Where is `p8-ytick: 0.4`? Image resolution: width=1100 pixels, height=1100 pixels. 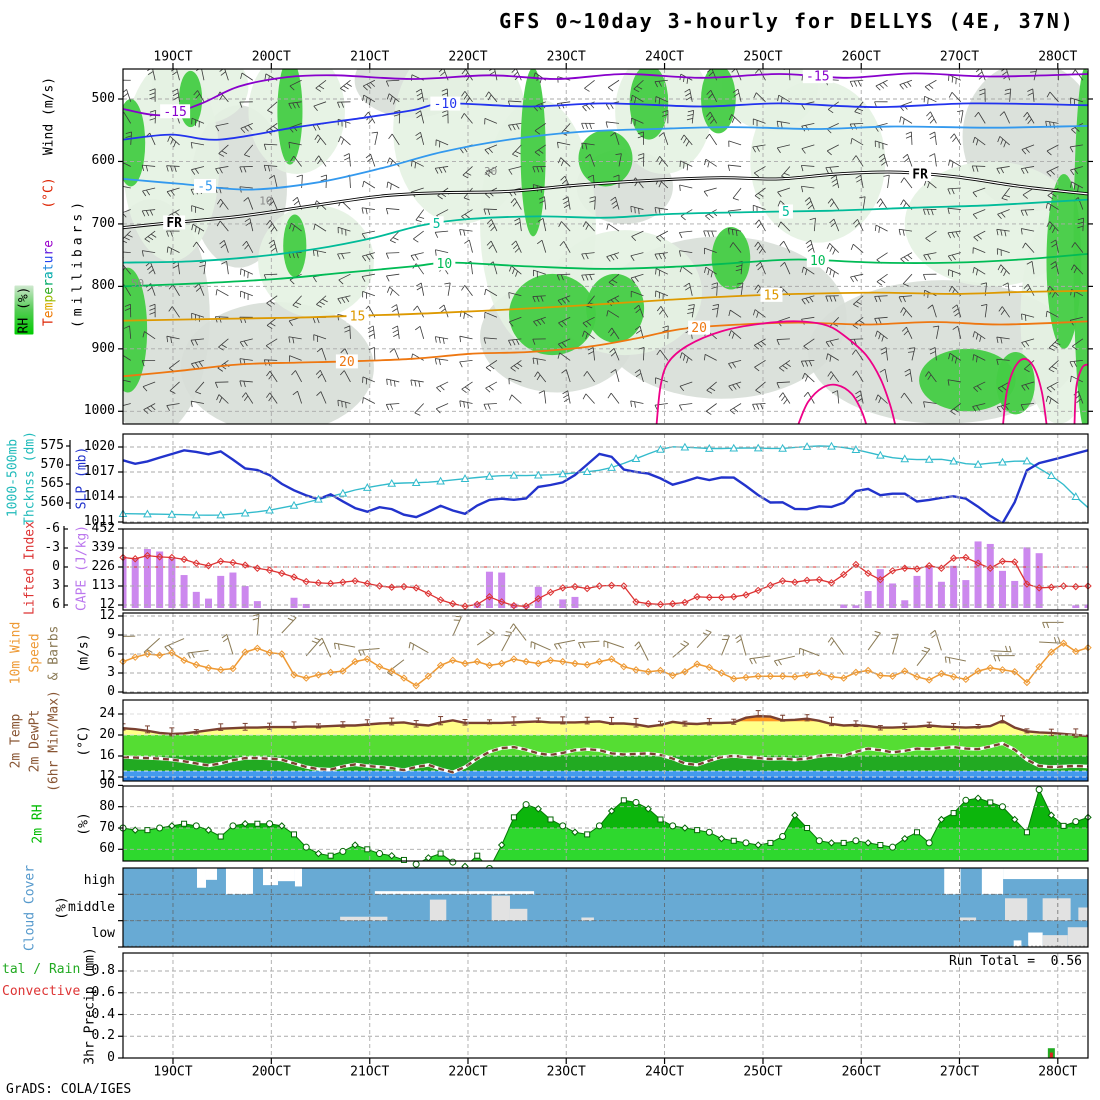 p8-ytick: 0.4 is located at coordinates (103, 1014).